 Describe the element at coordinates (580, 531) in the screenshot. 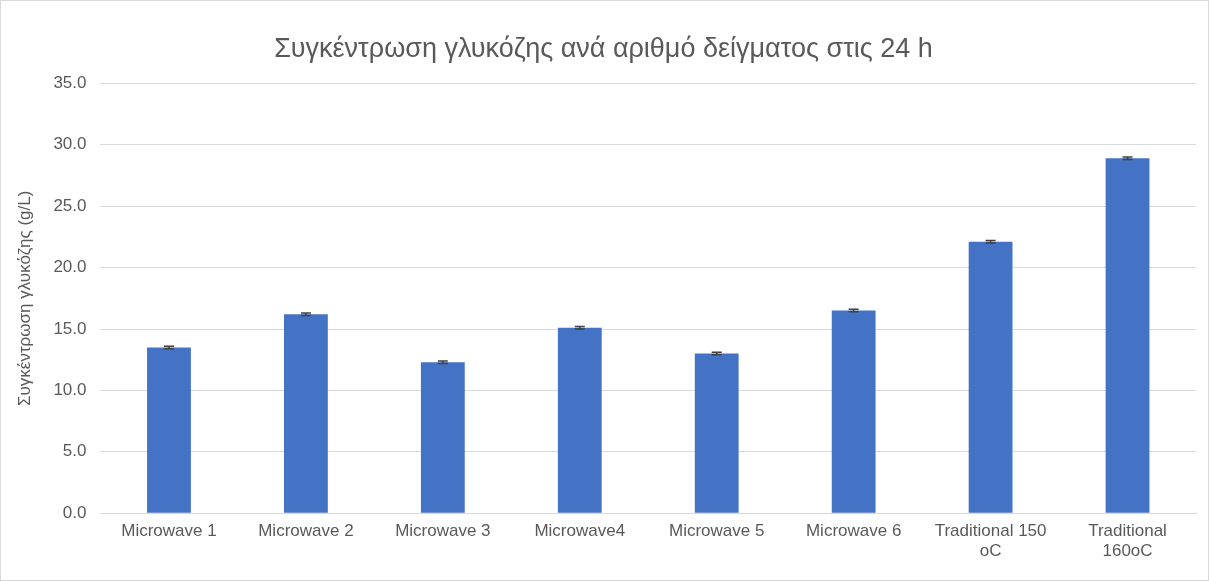

I see `x-tick-label: Microwave4` at that location.